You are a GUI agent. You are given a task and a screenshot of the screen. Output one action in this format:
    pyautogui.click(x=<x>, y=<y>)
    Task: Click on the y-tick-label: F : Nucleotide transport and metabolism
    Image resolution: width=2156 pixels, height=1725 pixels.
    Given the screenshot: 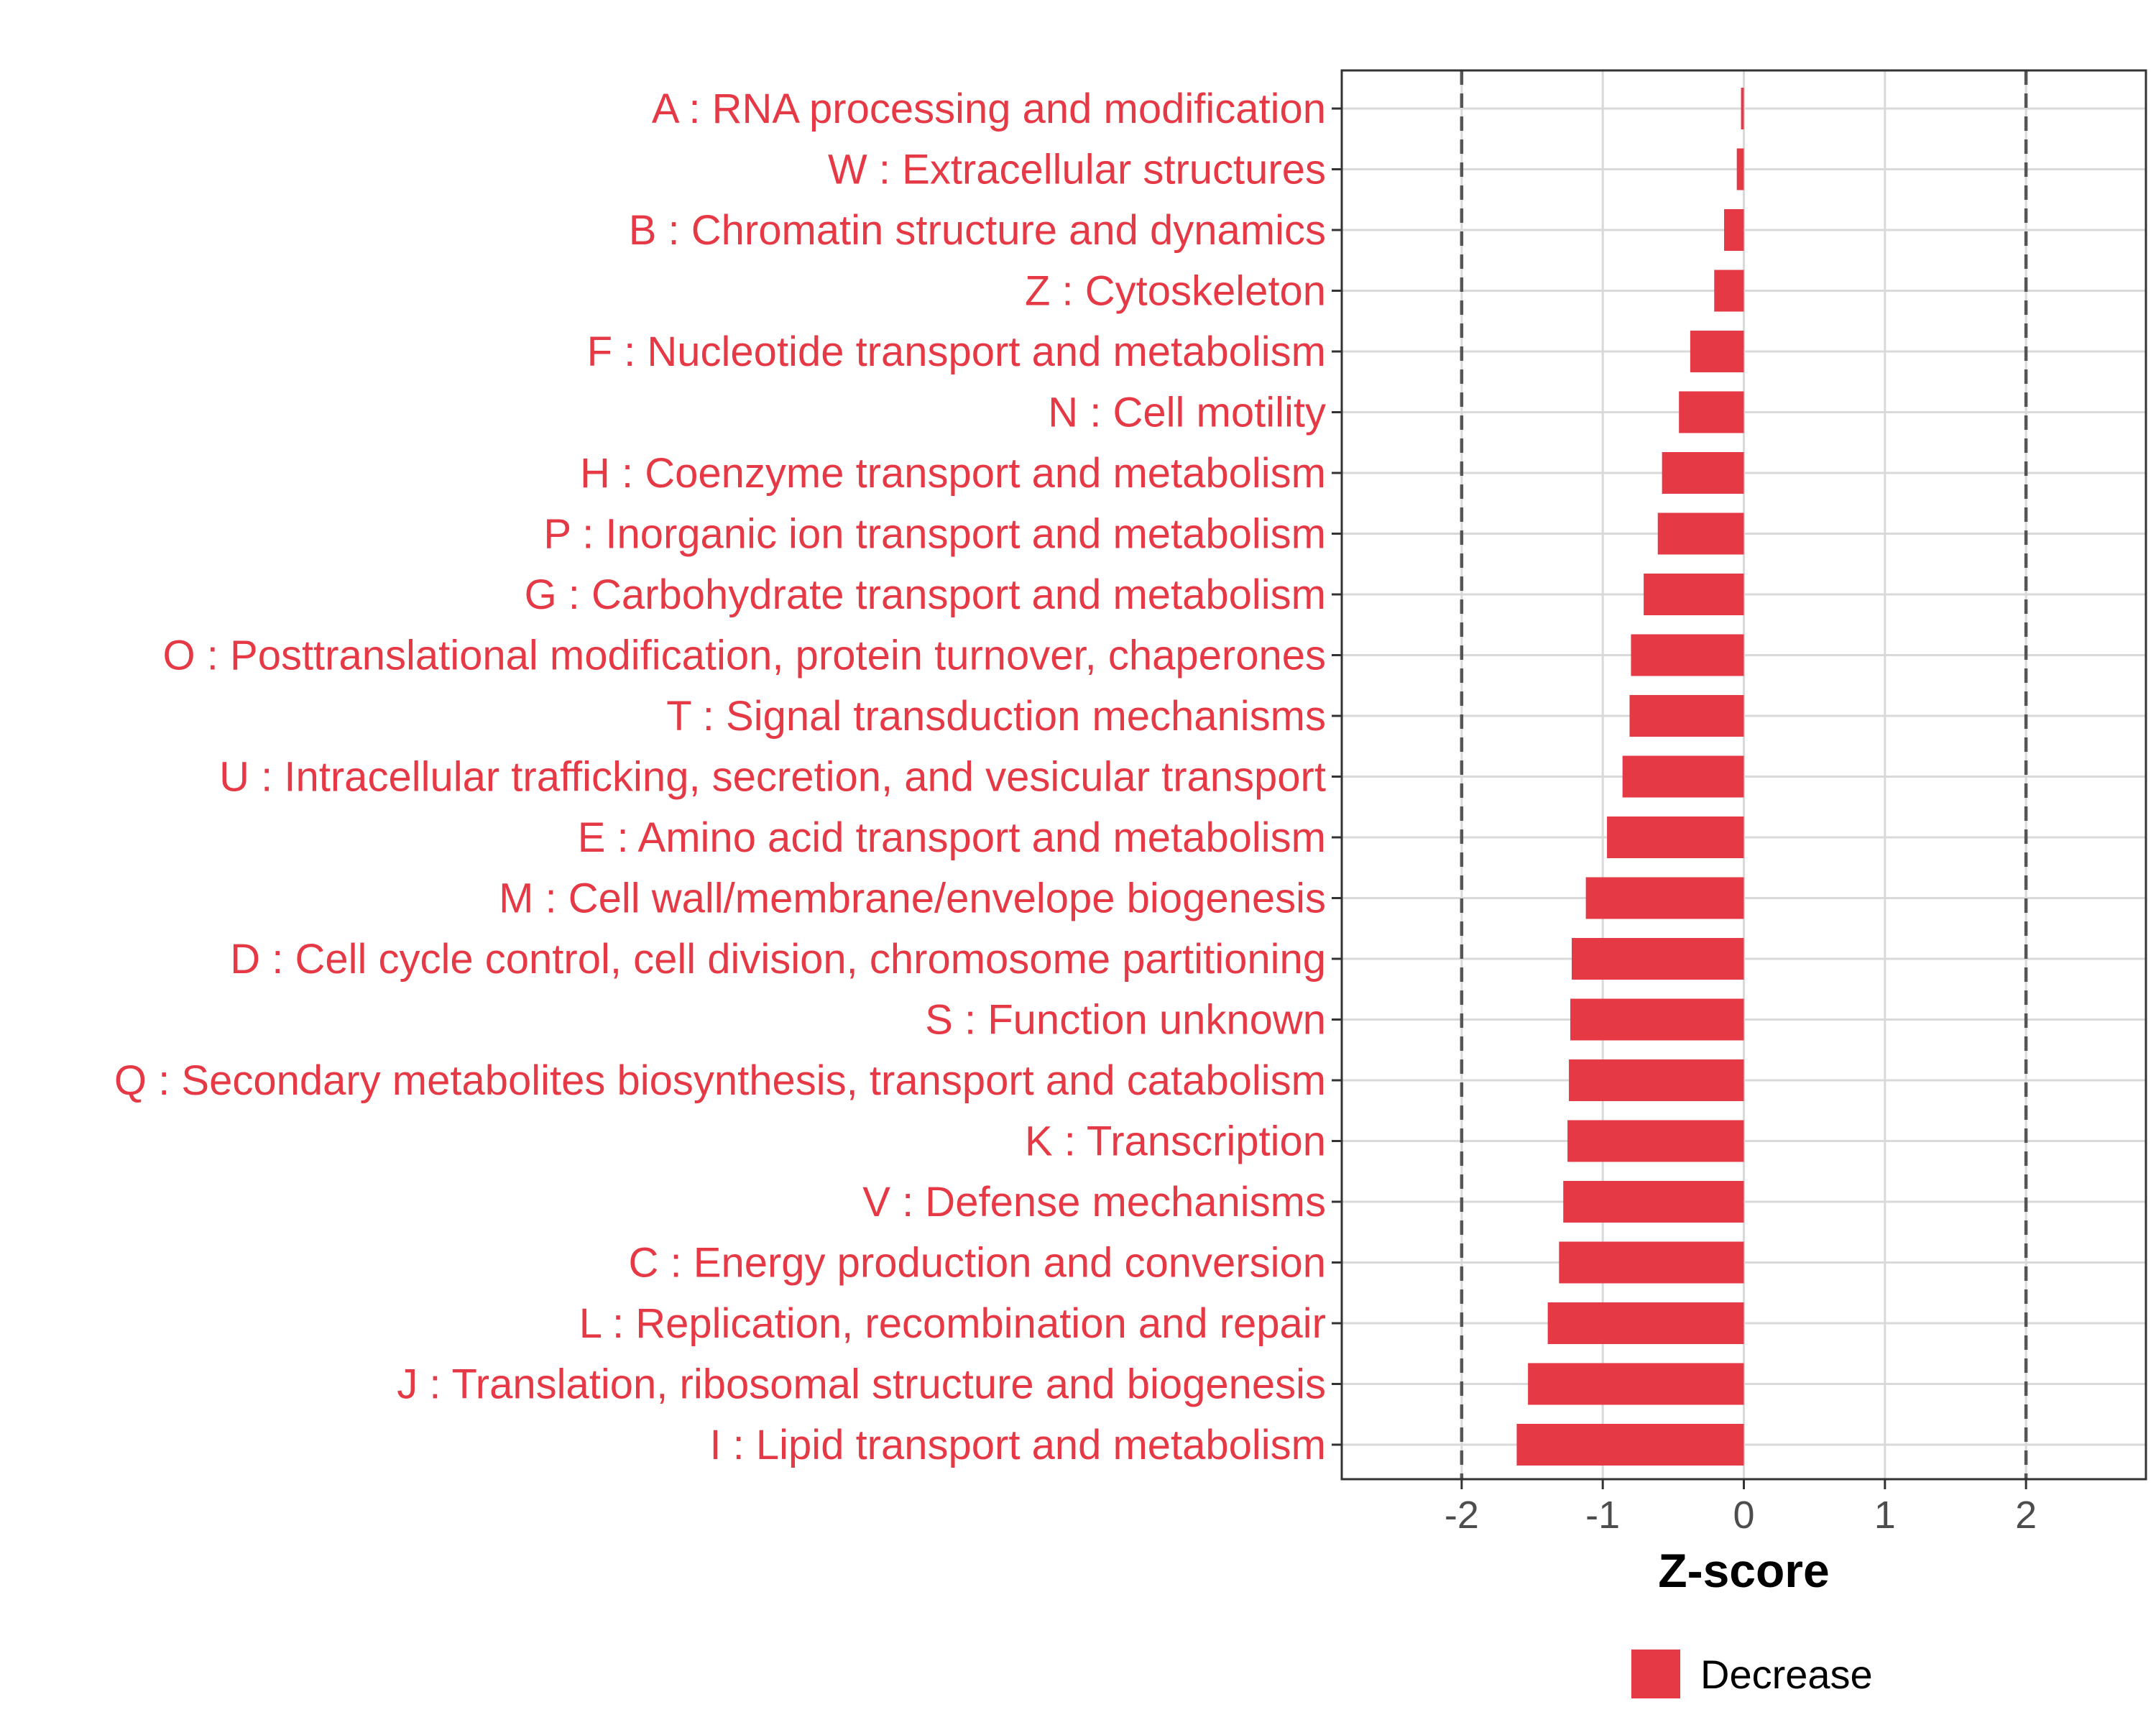 What is the action you would take?
    pyautogui.click(x=957, y=351)
    